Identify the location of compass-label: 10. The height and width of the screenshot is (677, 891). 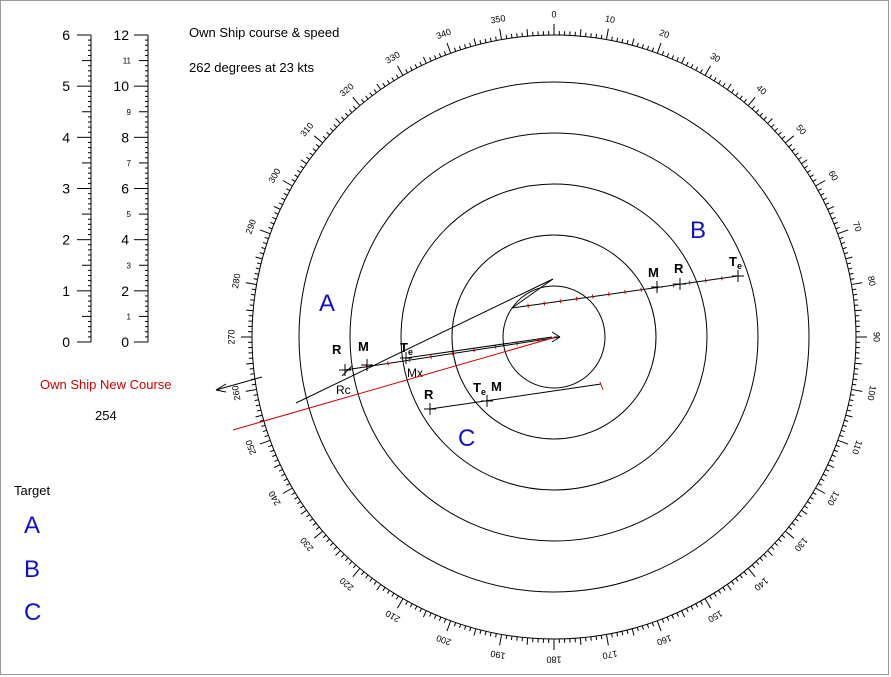
(610, 19).